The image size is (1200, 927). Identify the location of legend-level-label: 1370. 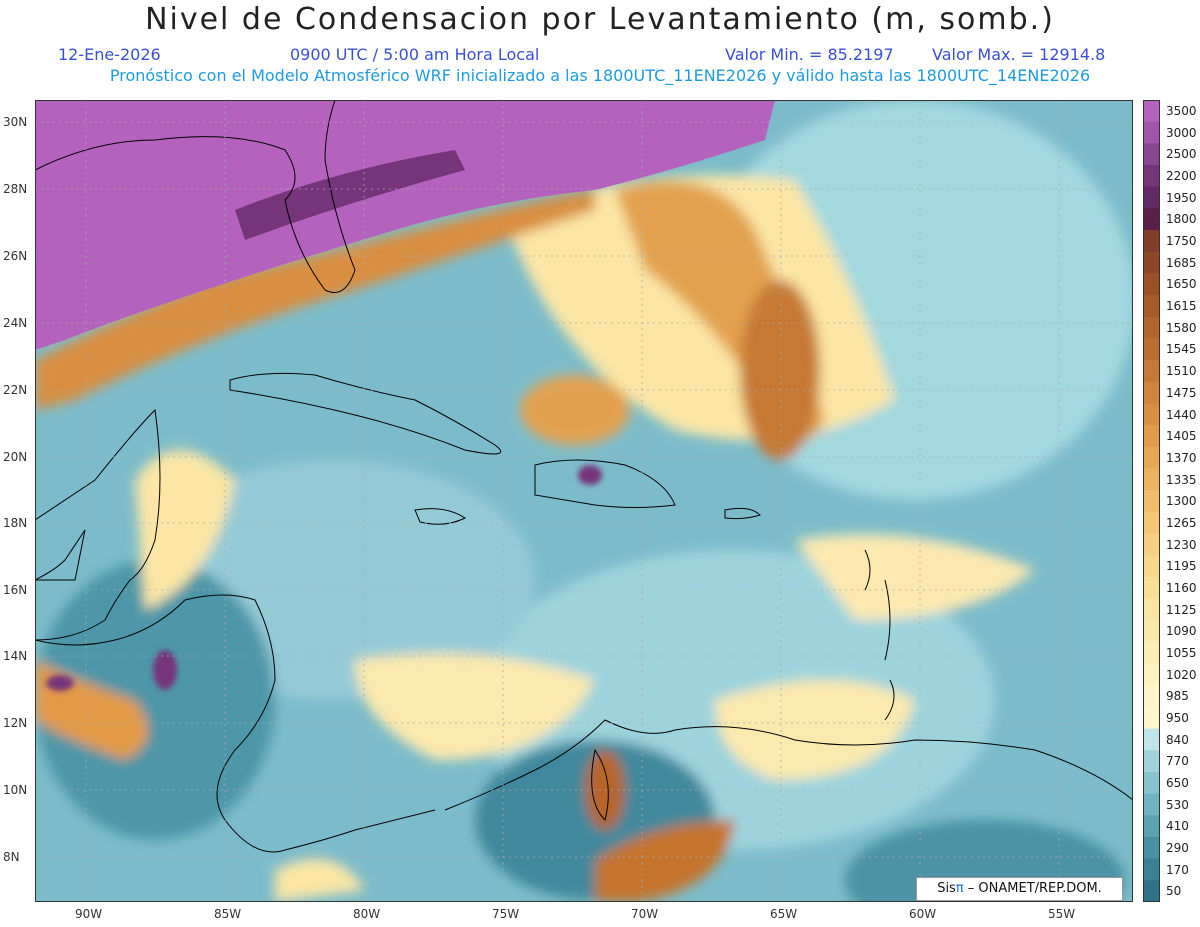
(1181, 457).